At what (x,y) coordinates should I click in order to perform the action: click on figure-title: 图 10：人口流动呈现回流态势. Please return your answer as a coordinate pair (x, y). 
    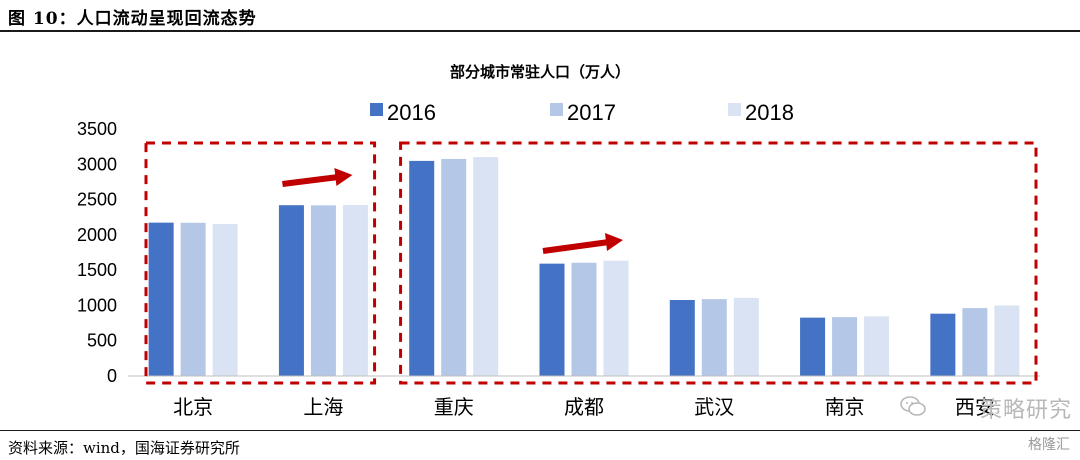
    Looking at the image, I should click on (132, 19).